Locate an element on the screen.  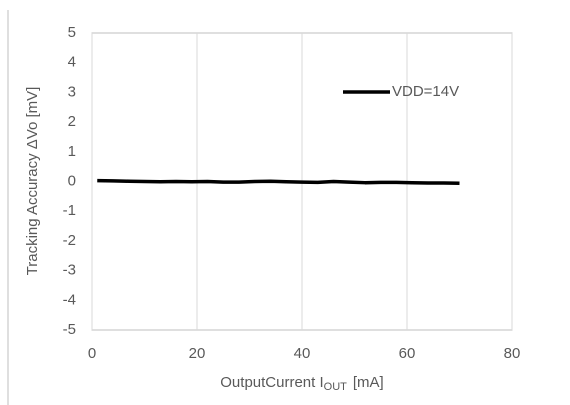
data-line is located at coordinates (278, 182).